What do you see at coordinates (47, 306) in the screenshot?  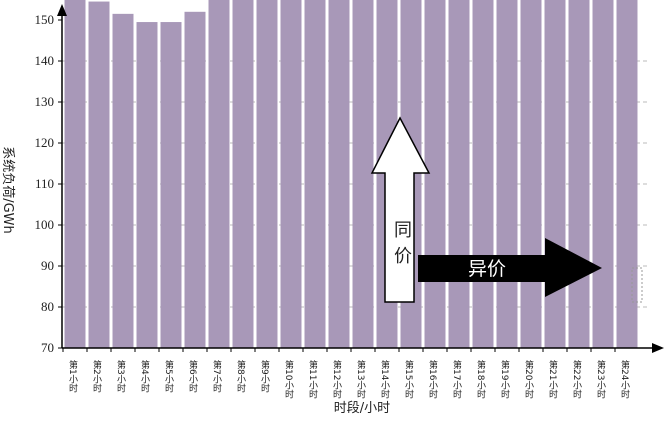 I see `y-tick-label: 80` at bounding box center [47, 306].